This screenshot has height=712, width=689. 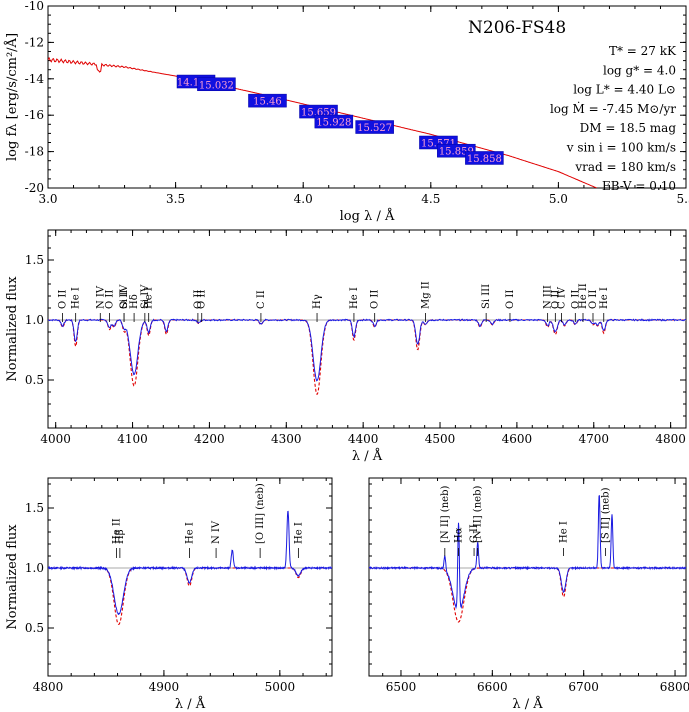 I want to click on y-tick-label: -18, so click(x=34, y=152).